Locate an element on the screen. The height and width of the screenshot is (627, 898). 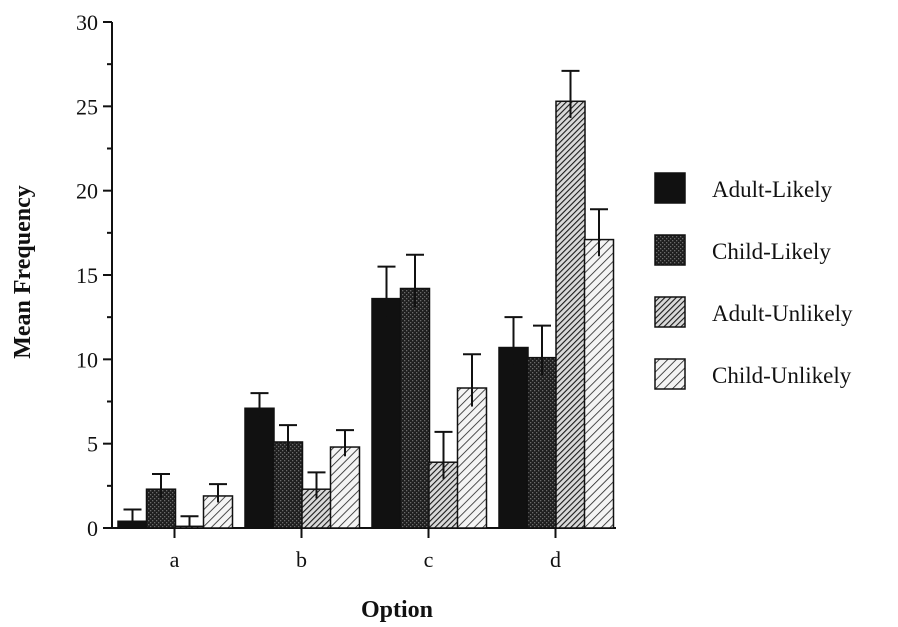
y-tick-label: 15 is located at coordinates (87, 275).